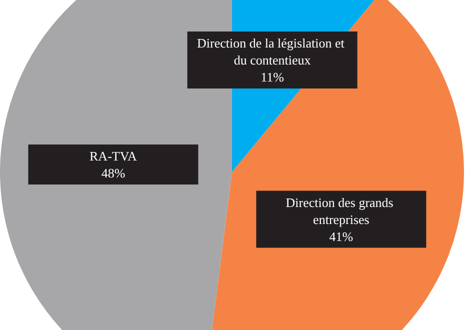 This screenshot has height=330, width=465. Describe the element at coordinates (272, 52) in the screenshot. I see `slice-label: Direction de la législation et du contentieux` at that location.